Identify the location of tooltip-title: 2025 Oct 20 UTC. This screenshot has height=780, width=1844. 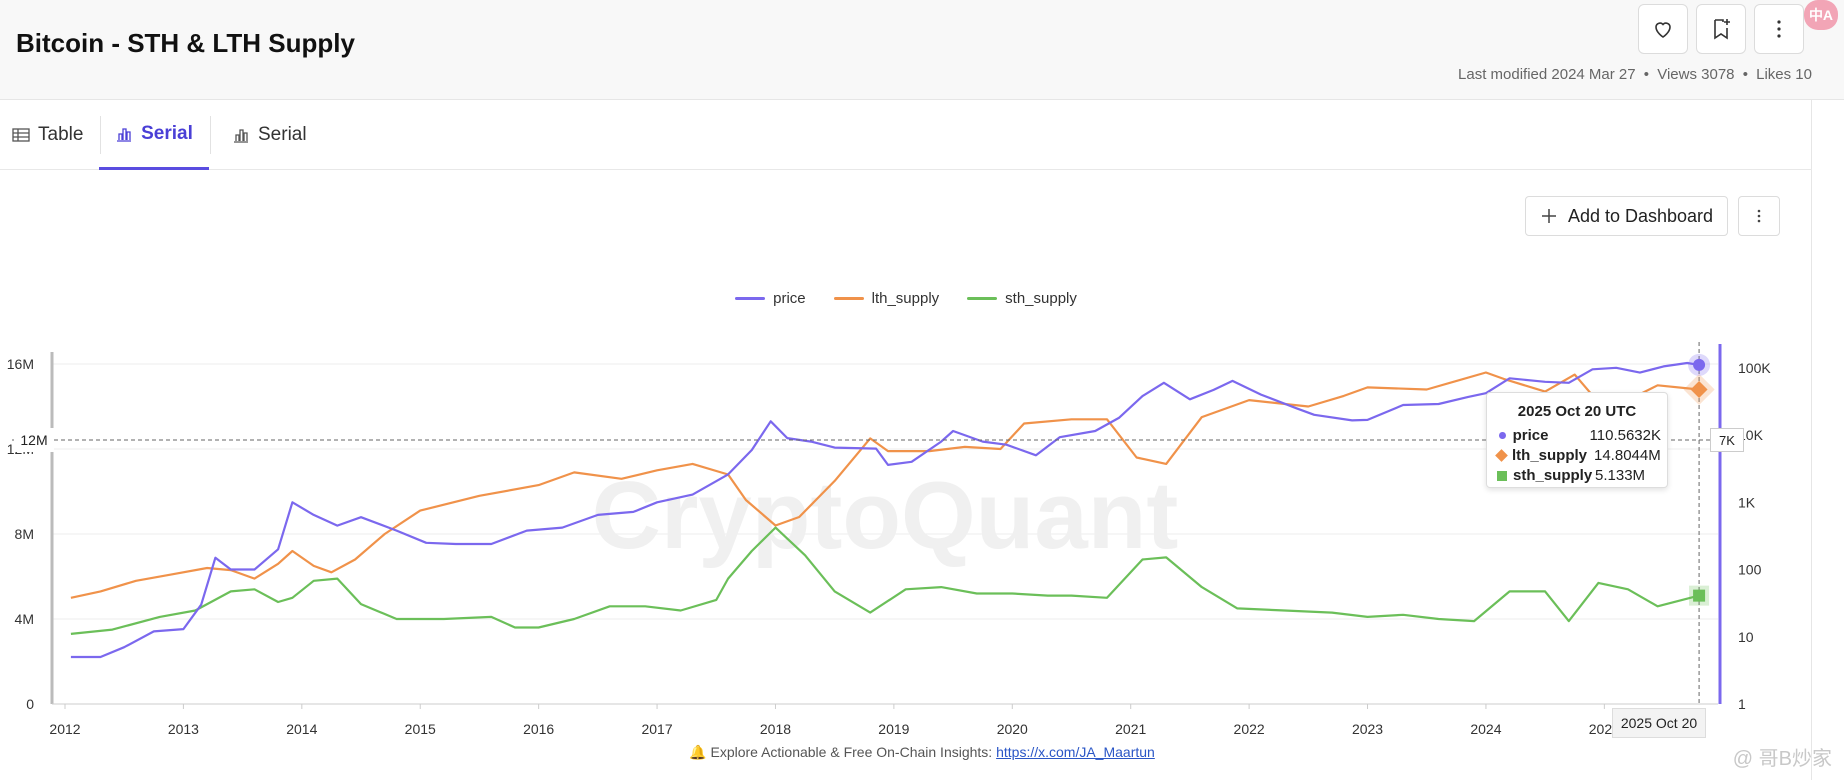
(1577, 411).